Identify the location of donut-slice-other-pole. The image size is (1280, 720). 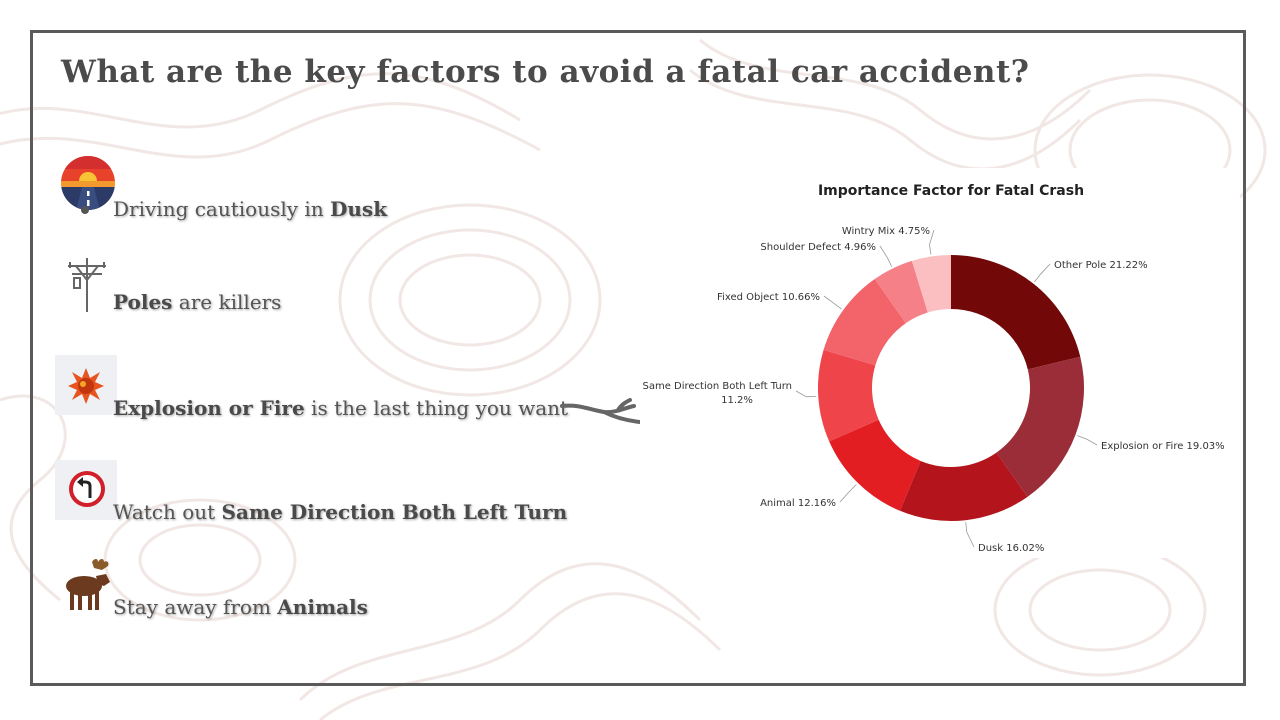
(1016, 312).